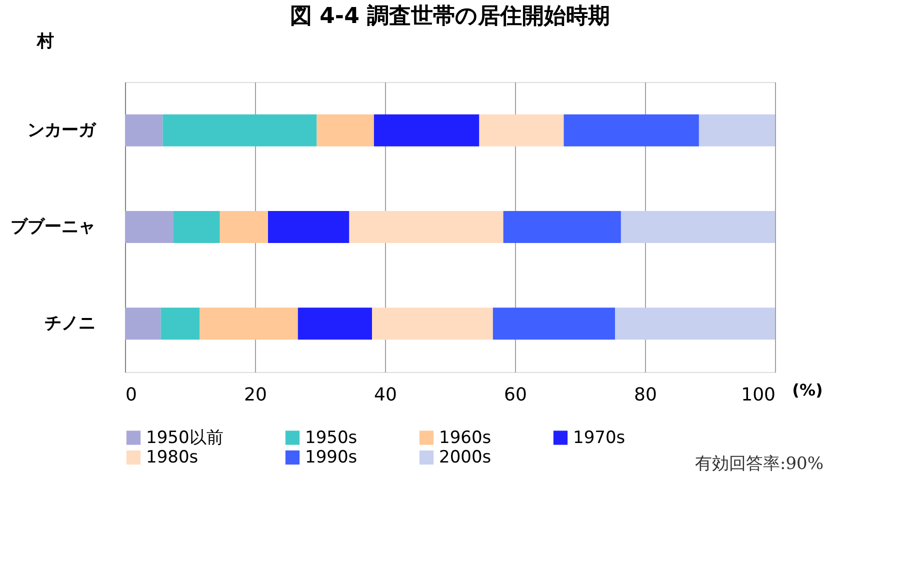 This screenshot has height=561, width=915. I want to click on y-tick-label: ブブーニャ, so click(53, 227).